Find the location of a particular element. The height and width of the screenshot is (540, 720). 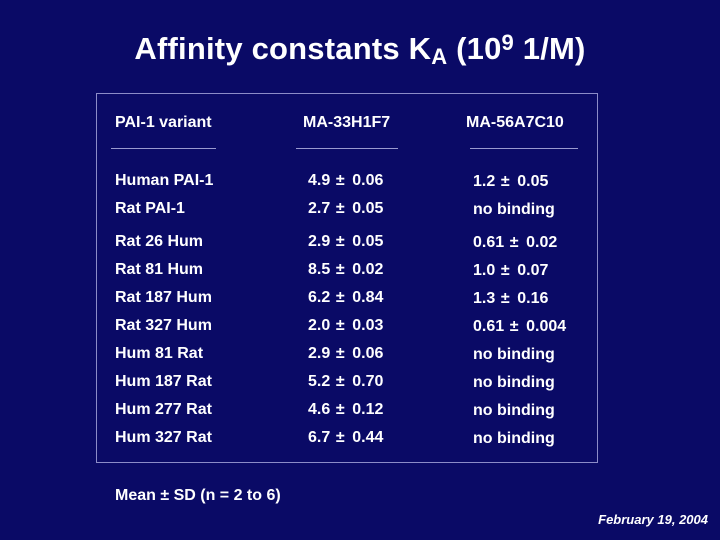

std-dev: 0.44 is located at coordinates (368, 437).